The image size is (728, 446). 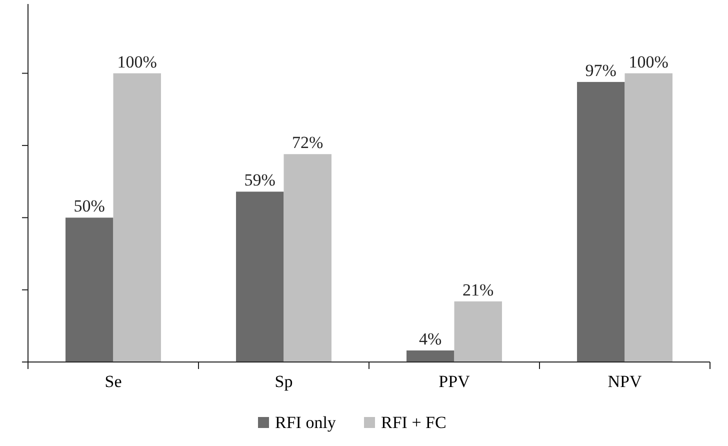 I want to click on data-label: 59%, so click(x=260, y=180).